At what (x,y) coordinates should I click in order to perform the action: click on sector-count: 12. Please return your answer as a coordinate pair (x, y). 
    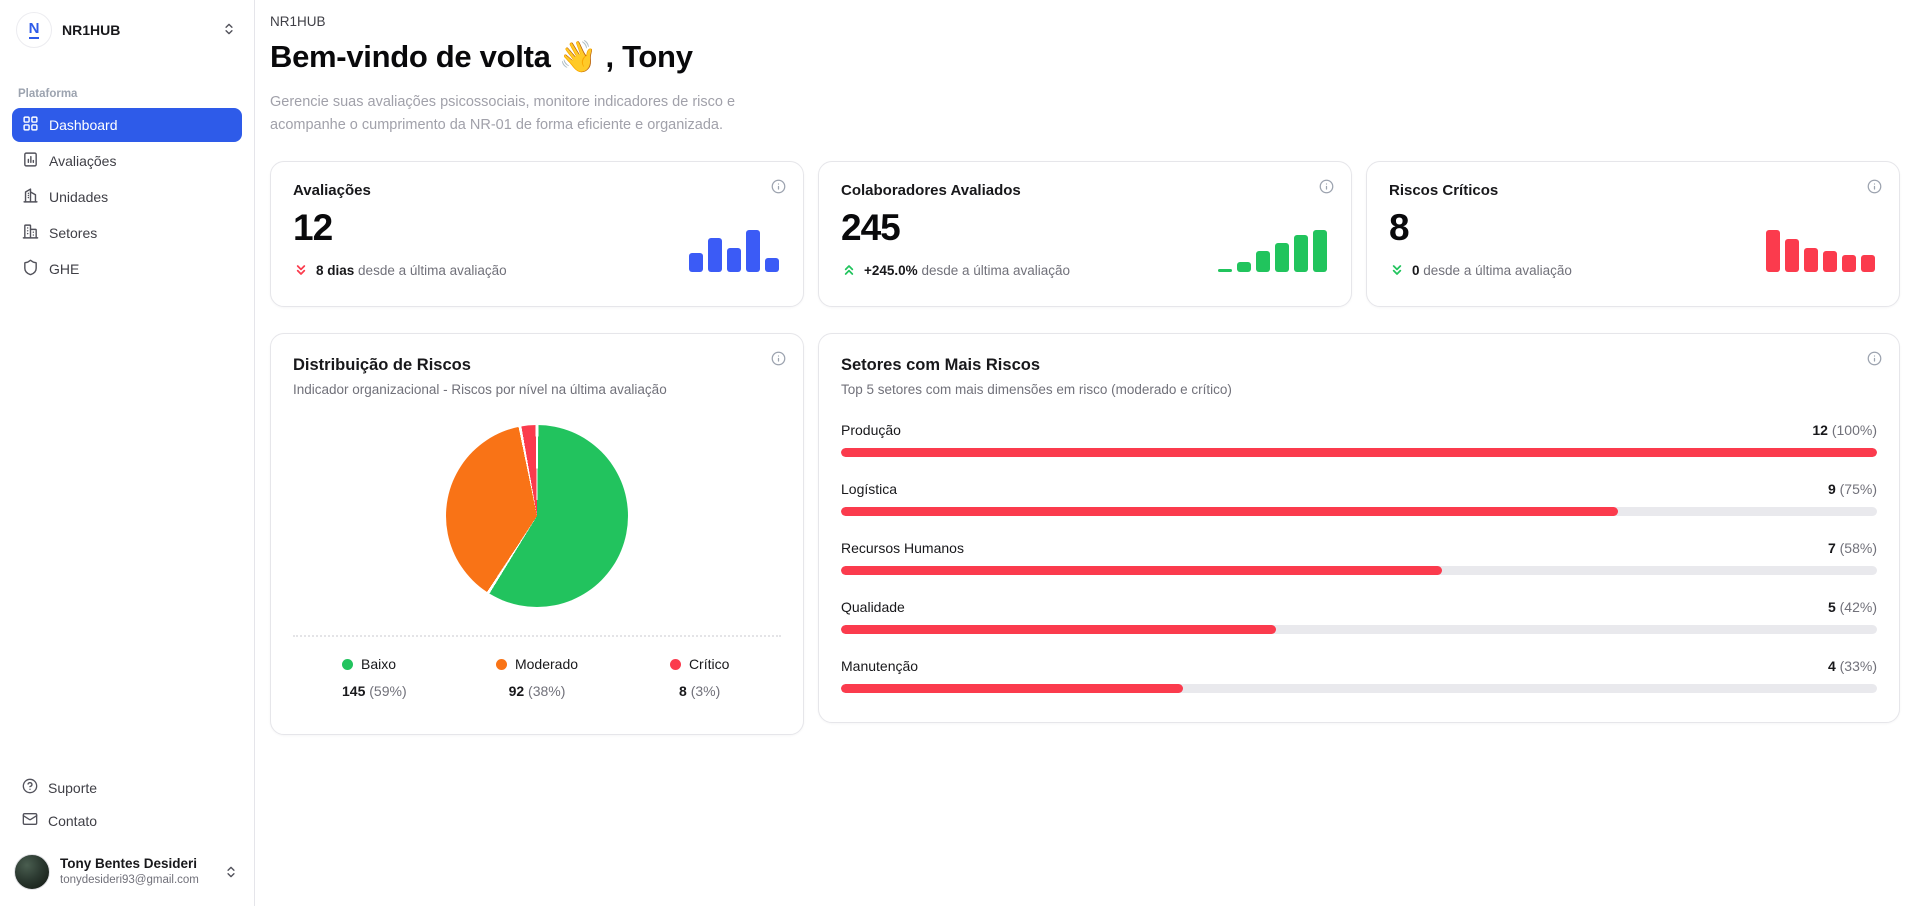
    Looking at the image, I should click on (1820, 430).